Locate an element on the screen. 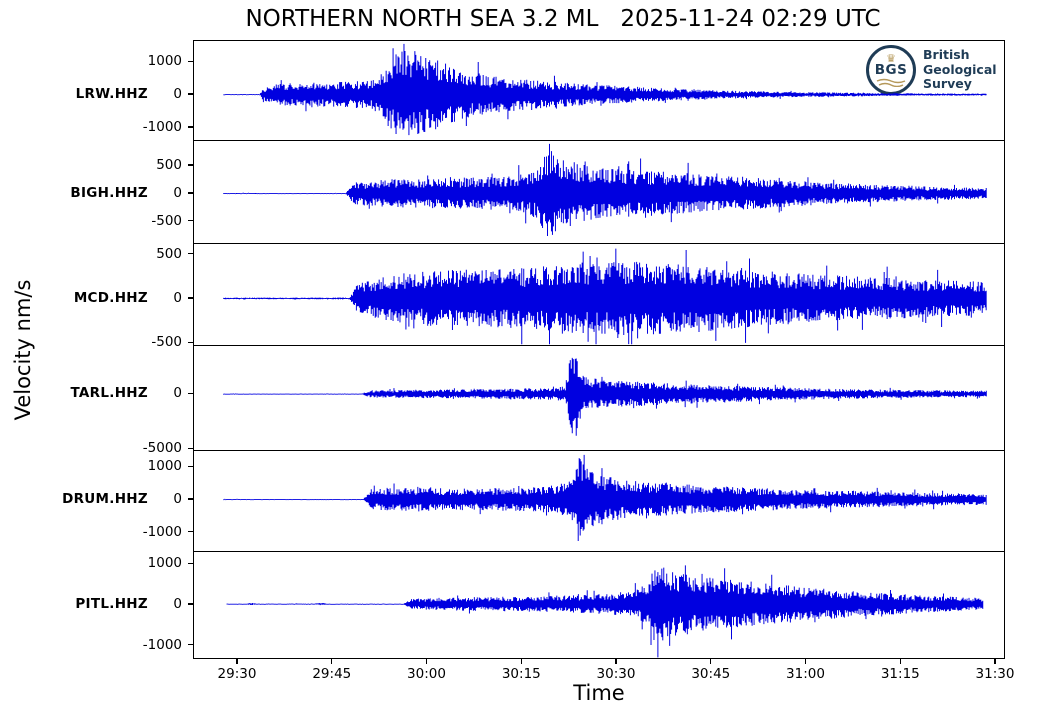 Image resolution: width=1046 pixels, height=723 pixels. trace-pitl-hhz is located at coordinates (605, 611).